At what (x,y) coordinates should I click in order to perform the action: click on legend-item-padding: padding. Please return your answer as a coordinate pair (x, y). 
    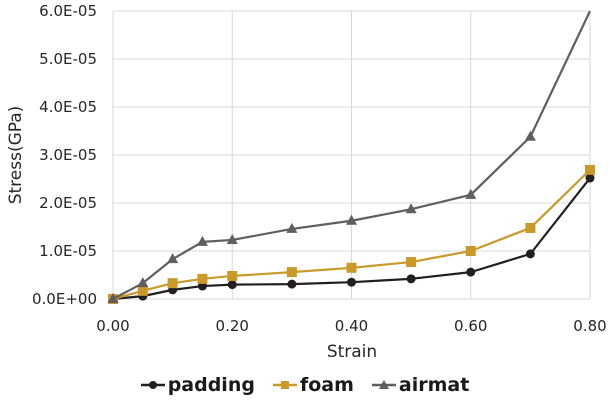
    Looking at the image, I should click on (197, 385).